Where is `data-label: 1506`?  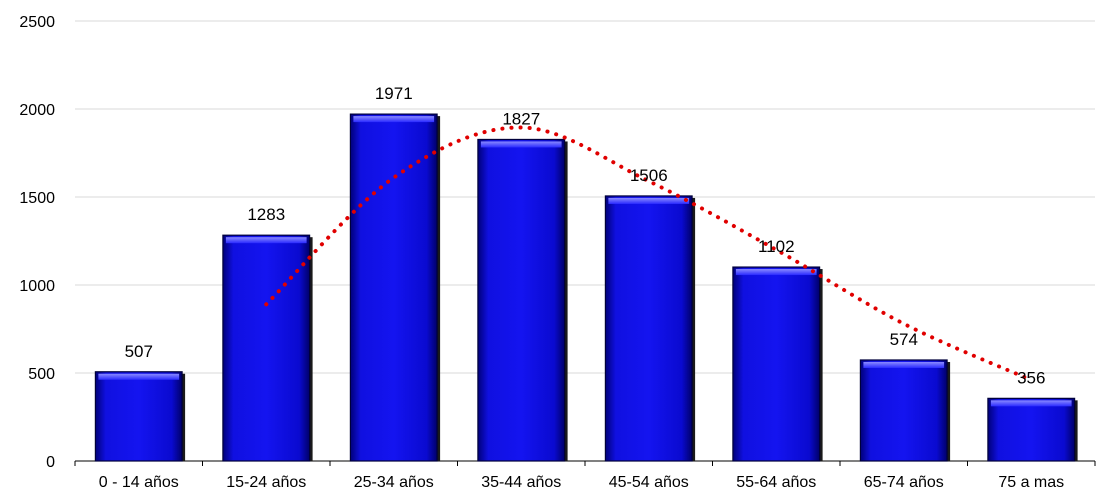
data-label: 1506 is located at coordinates (649, 175).